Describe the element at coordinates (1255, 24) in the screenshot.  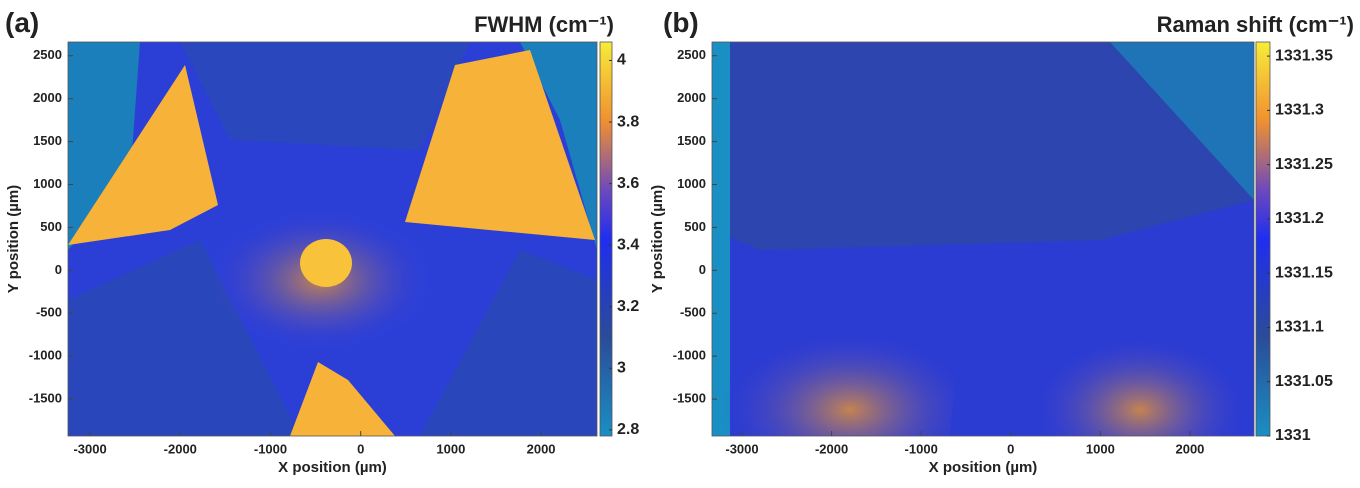
I see `colorbar-title: Raman shift (cm⁻¹)` at that location.